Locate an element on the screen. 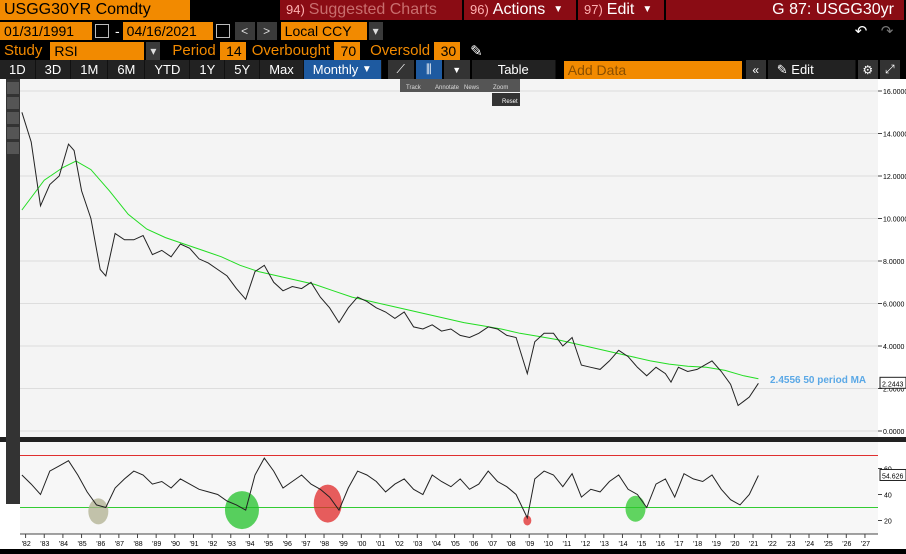  ma-annotation: 2.4556 50 period MA is located at coordinates (818, 380).